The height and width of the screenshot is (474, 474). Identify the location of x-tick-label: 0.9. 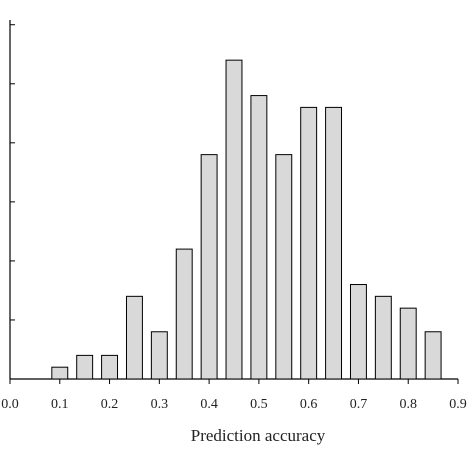
(458, 404).